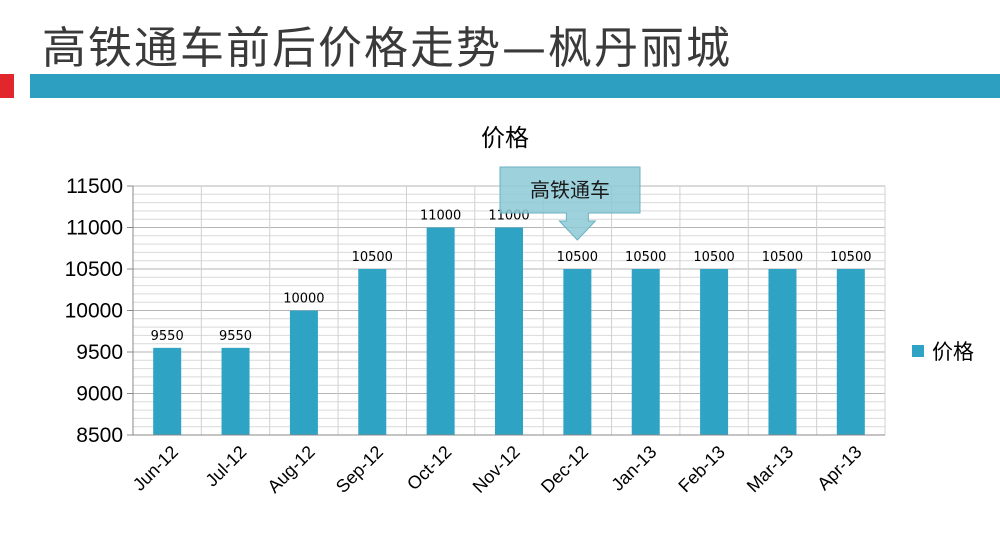  Describe the element at coordinates (155, 468) in the screenshot. I see `x-tick-label: Jun-12` at that location.